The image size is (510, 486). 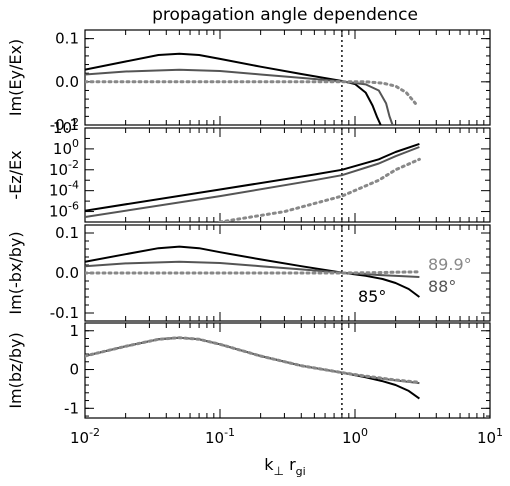 I want to click on chart-title: propagation angle dependence, so click(x=285, y=15).